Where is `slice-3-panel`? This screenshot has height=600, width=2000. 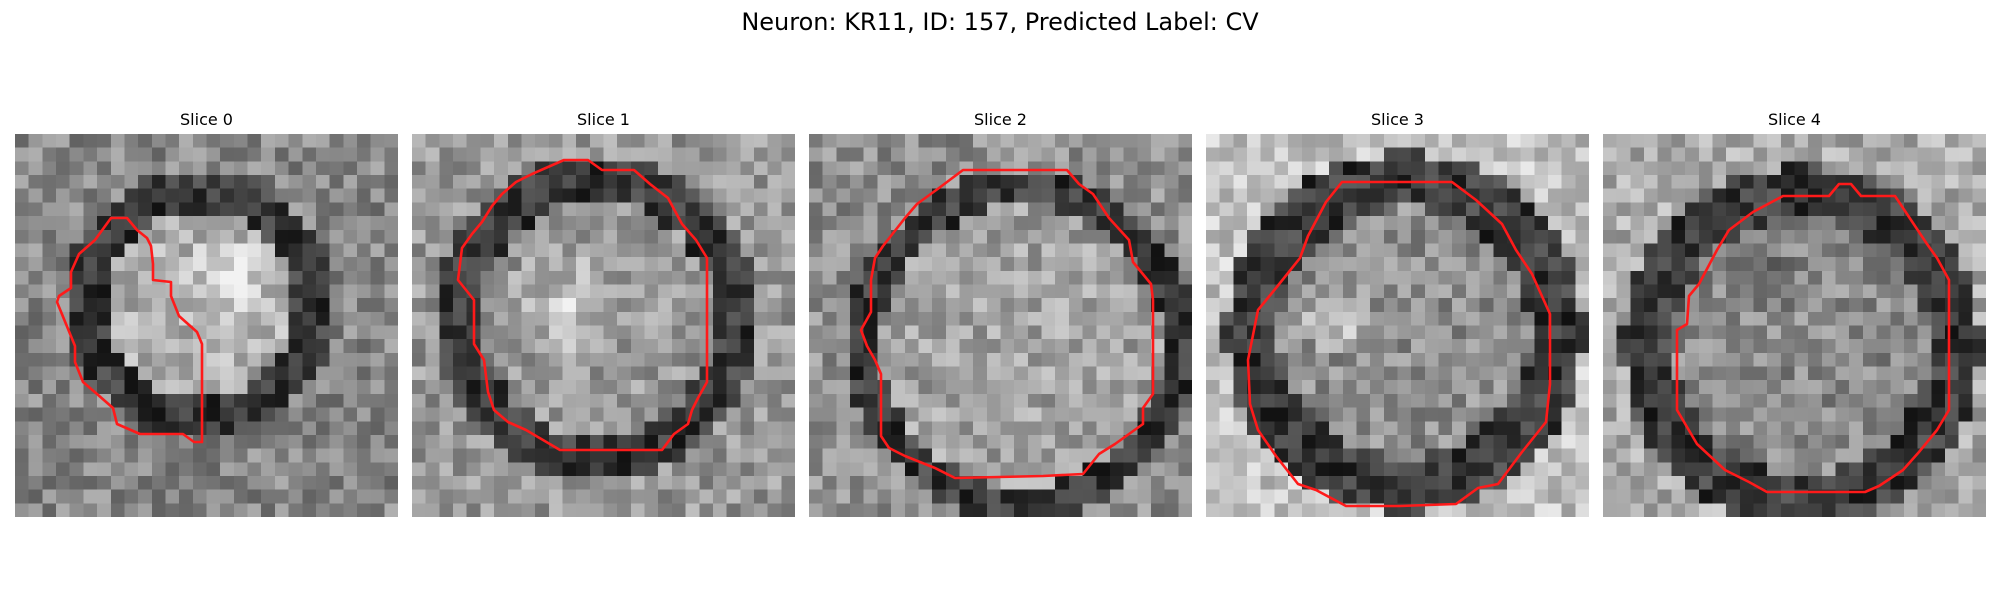 slice-3-panel is located at coordinates (1397, 325).